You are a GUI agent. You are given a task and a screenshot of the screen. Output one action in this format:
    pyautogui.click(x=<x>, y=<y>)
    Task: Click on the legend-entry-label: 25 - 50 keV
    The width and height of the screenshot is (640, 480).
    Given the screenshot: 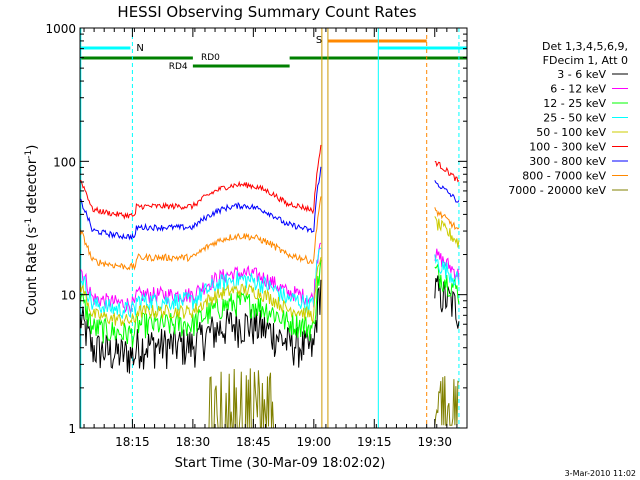 What is the action you would take?
    pyautogui.click(x=574, y=118)
    